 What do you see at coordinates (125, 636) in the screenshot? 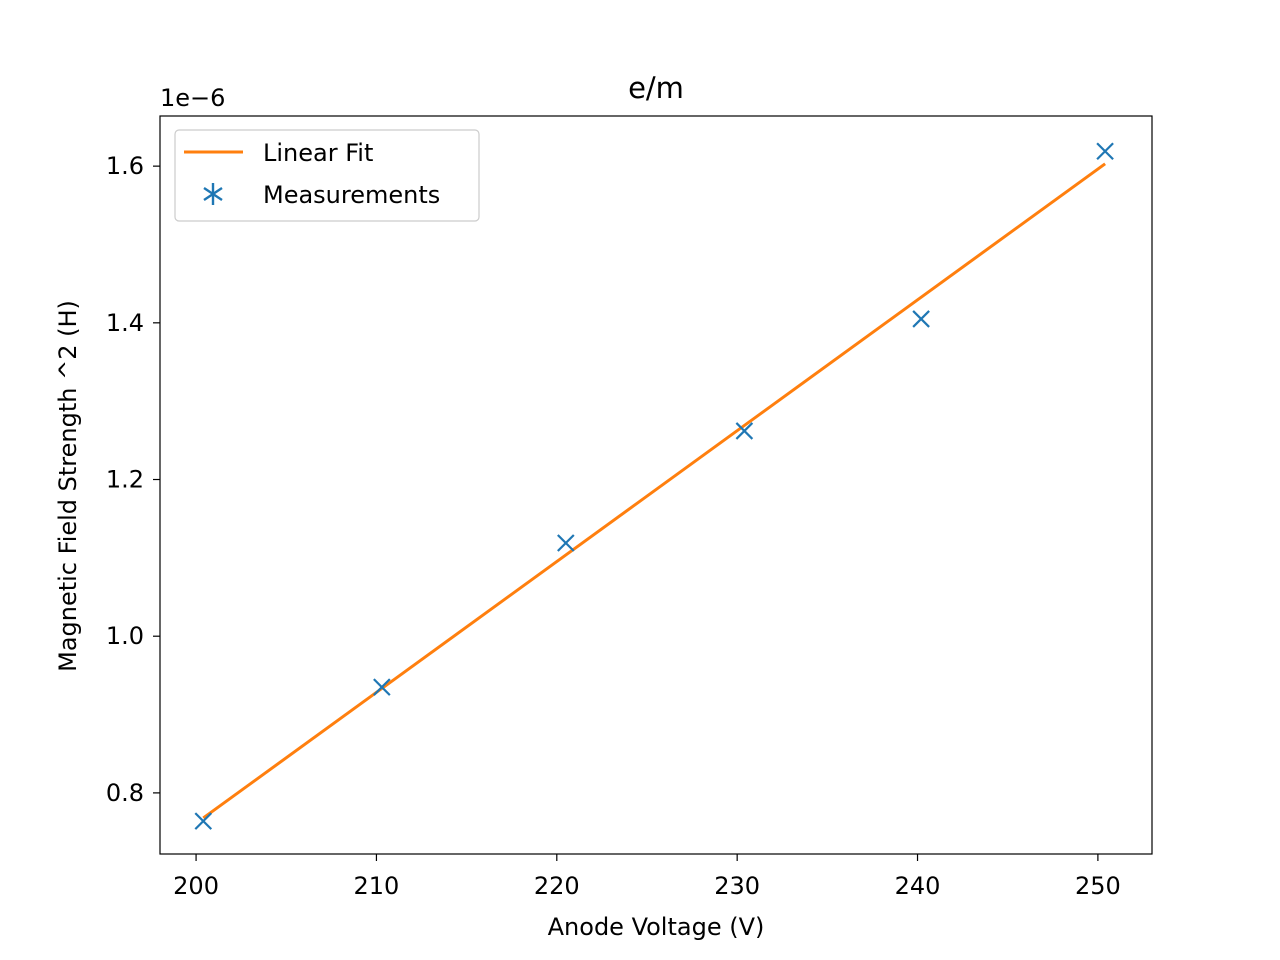
I see `y-tick-label-1.0: 1.0` at bounding box center [125, 636].